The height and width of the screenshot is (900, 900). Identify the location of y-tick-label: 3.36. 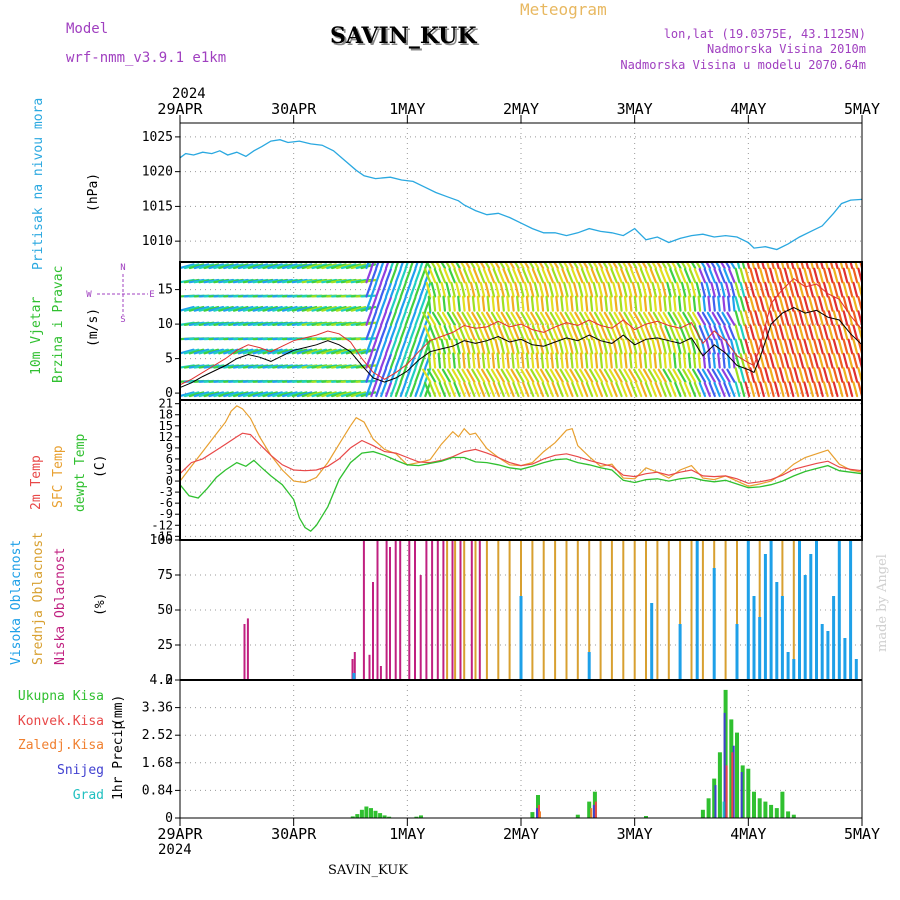
(157, 708).